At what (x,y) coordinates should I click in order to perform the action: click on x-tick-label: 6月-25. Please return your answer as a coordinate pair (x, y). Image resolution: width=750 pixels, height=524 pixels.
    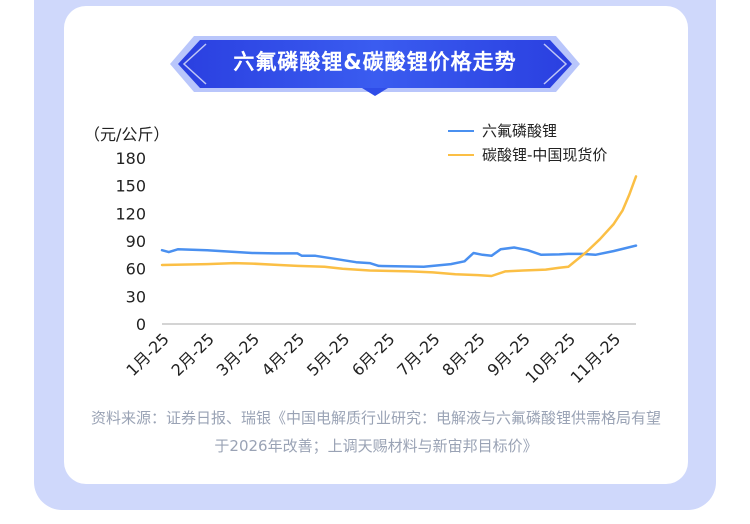
    Looking at the image, I should click on (373, 354).